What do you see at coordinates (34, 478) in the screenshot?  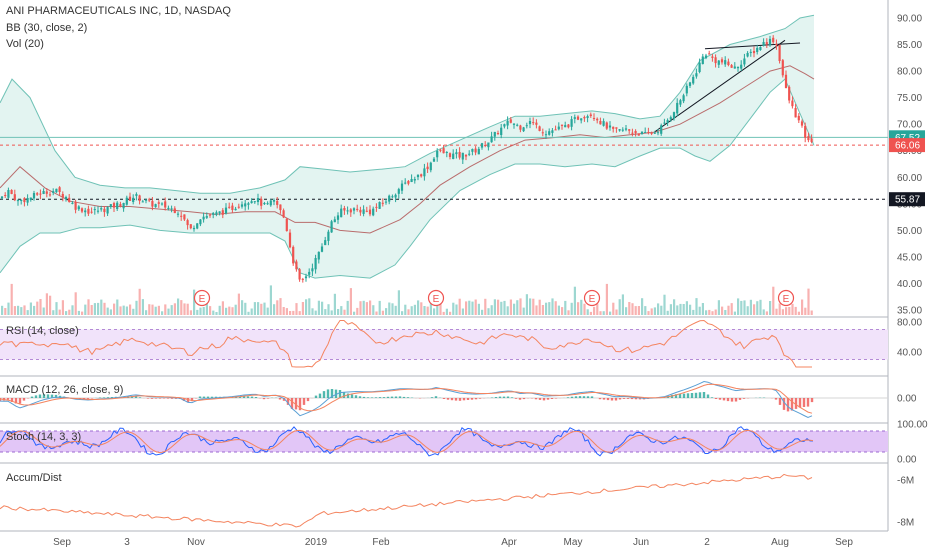 I see `accum-dist-pane-title: Accum/Dist` at bounding box center [34, 478].